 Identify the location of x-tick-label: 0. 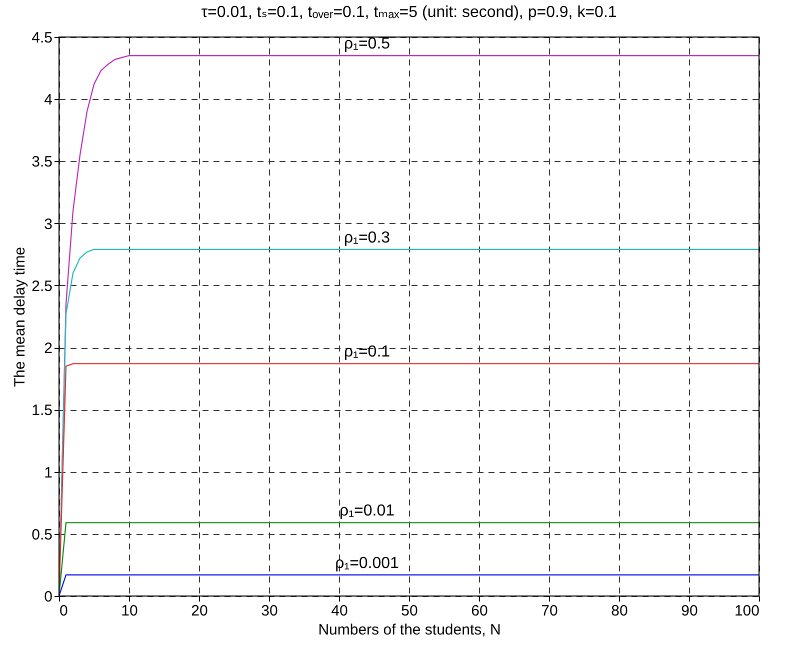
(64, 611).